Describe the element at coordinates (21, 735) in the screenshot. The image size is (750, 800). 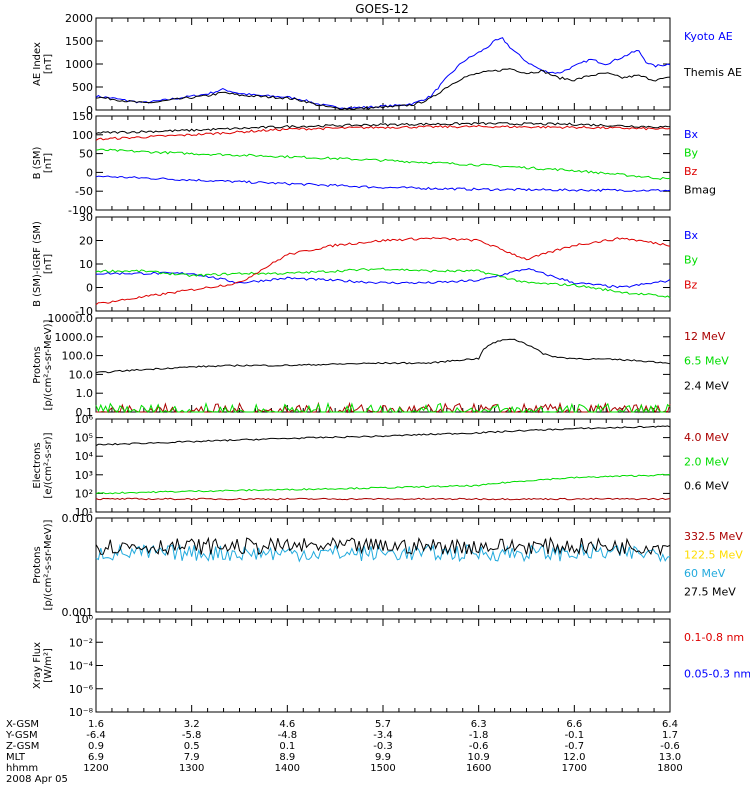
I see `x-axis-row-label: Y-GSM` at that location.